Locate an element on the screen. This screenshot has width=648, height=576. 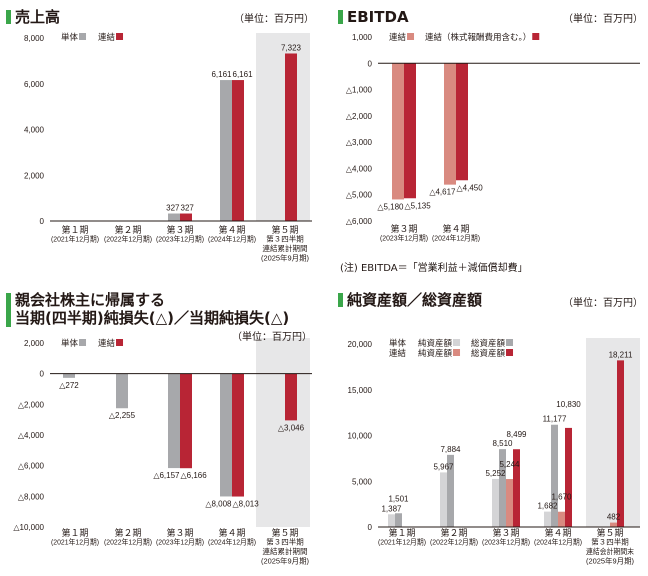
ebitda-note: (注) EBITDA＝「営業利益＋減価償却費」 is located at coordinates (434, 268).